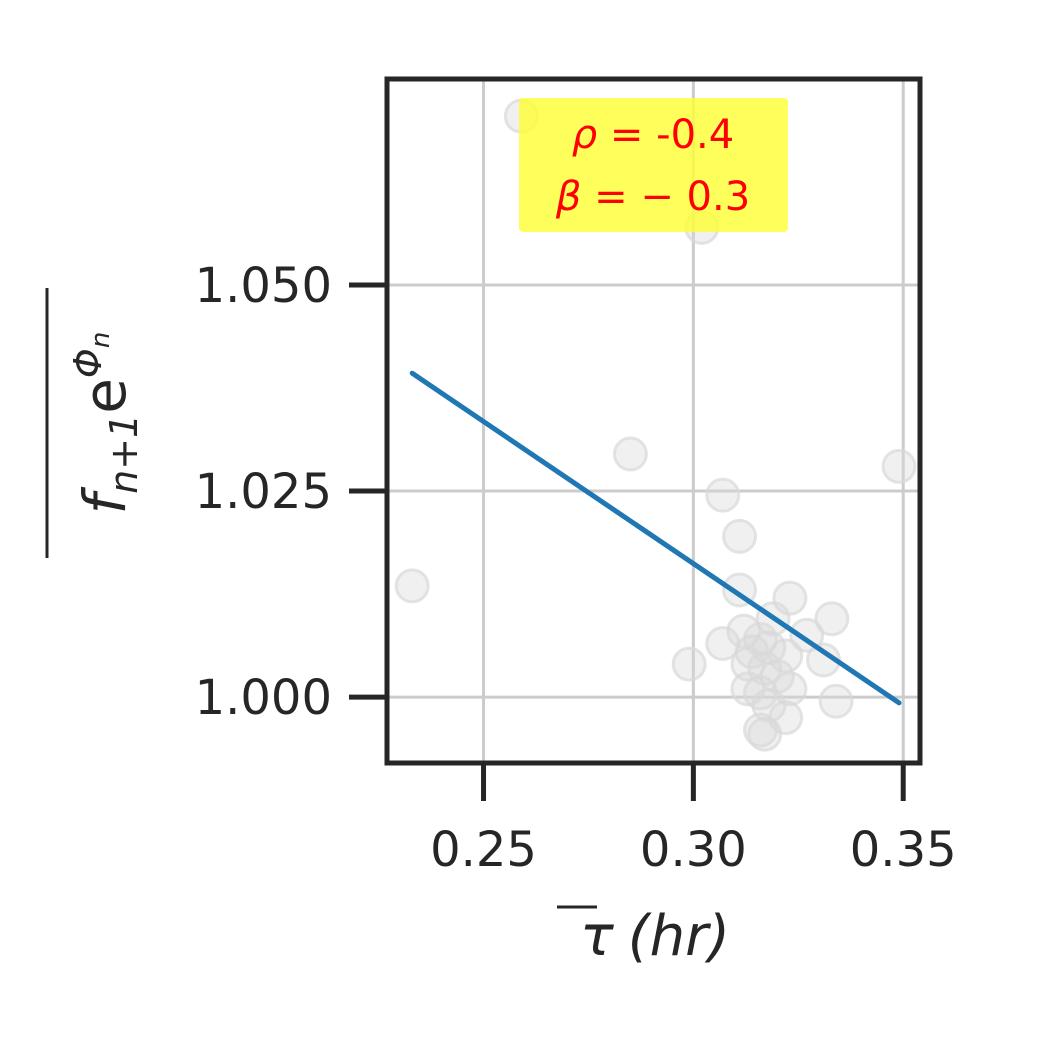 The image size is (1050, 1050). I want to click on y-label-exp: Φ, so click(88, 363).